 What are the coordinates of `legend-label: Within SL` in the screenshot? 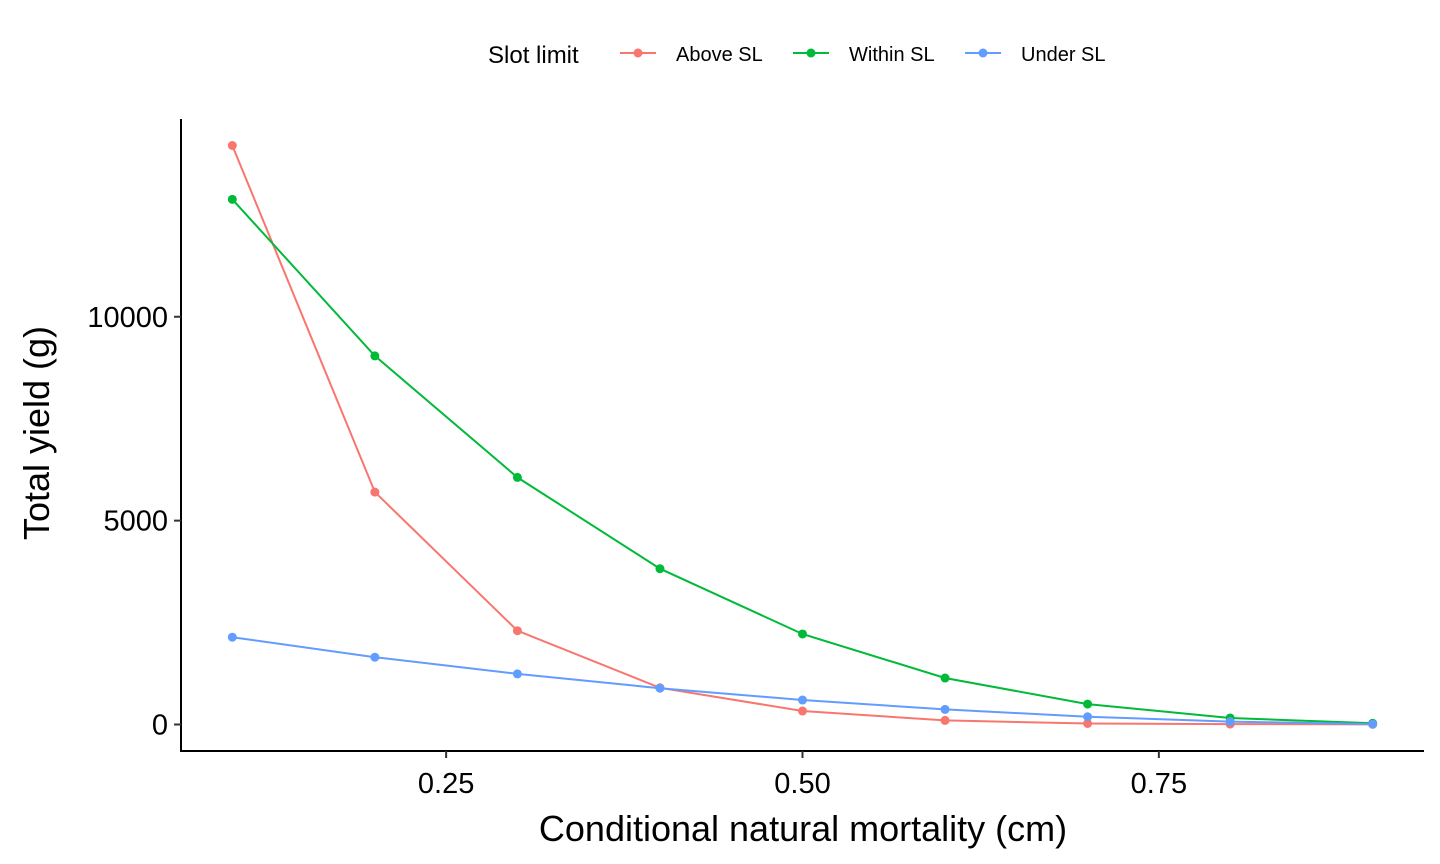 It's located at (892, 55).